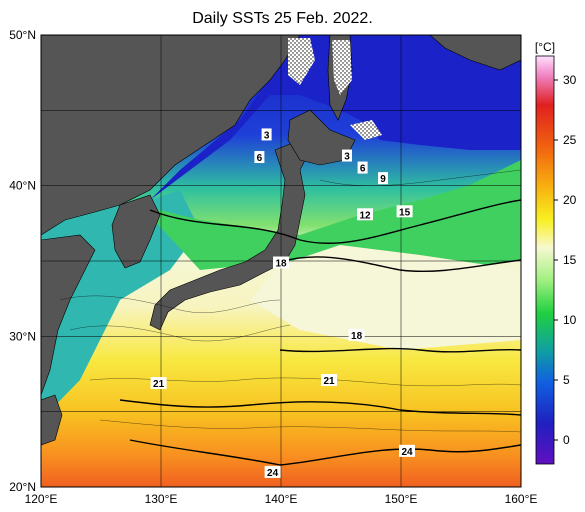  Describe the element at coordinates (230, 235) in the screenshot. I see `japan-islands` at that location.